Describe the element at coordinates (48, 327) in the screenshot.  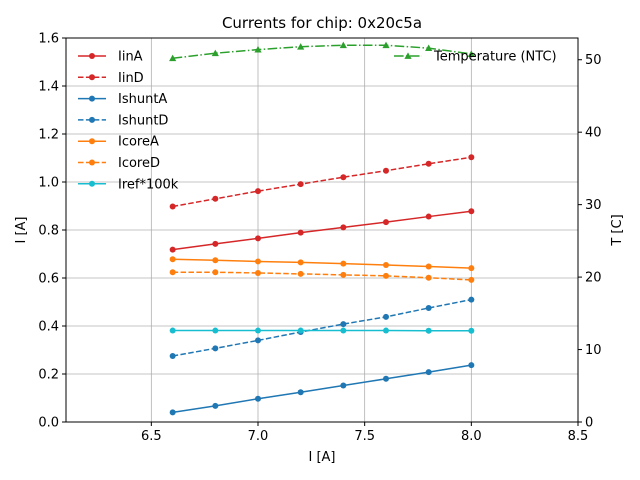
I see `y-tick-label: 0.4` at that location.